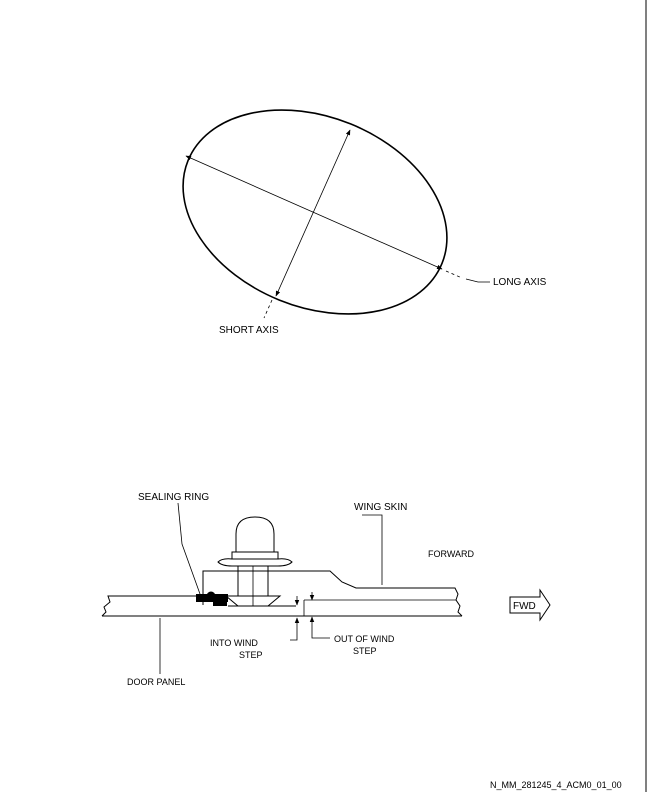 This screenshot has height=792, width=648. I want to click on out-of-wind-step-label-1: OUT OF WIND, so click(364, 639).